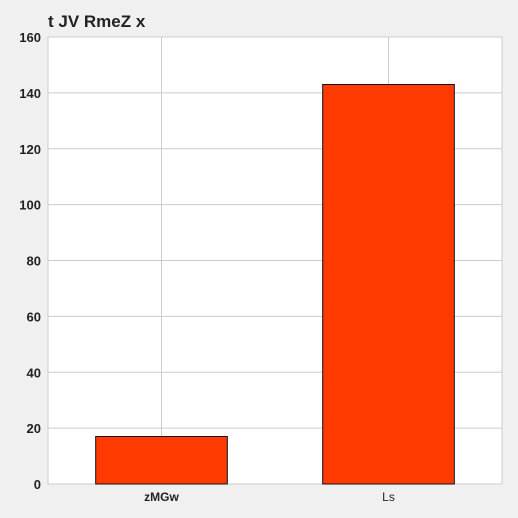 The height and width of the screenshot is (518, 518). I want to click on y-tick-label-100: 100, so click(30, 205).